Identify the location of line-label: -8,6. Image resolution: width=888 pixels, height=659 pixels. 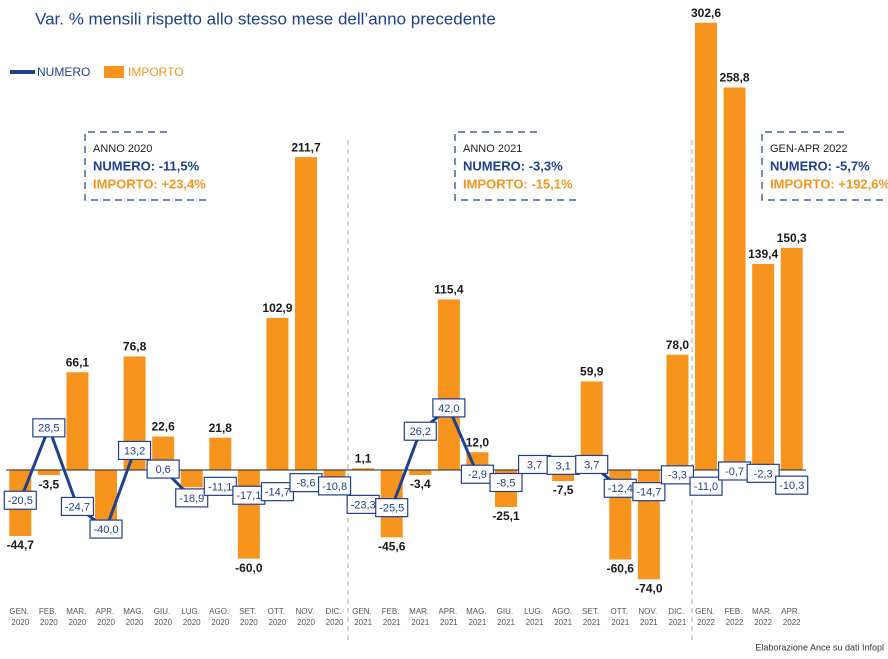
(306, 484).